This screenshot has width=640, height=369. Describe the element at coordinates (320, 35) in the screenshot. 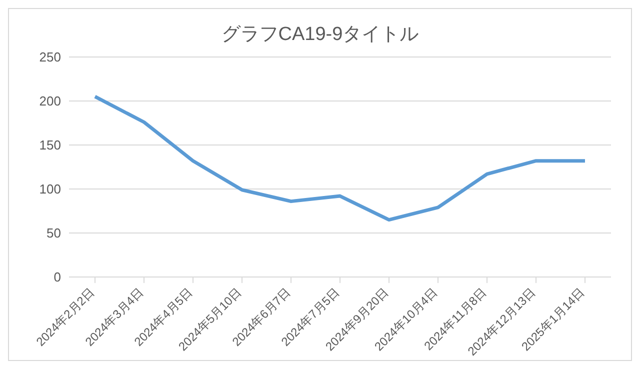

I see `chart-title: グラフCA19-9タイトル` at that location.